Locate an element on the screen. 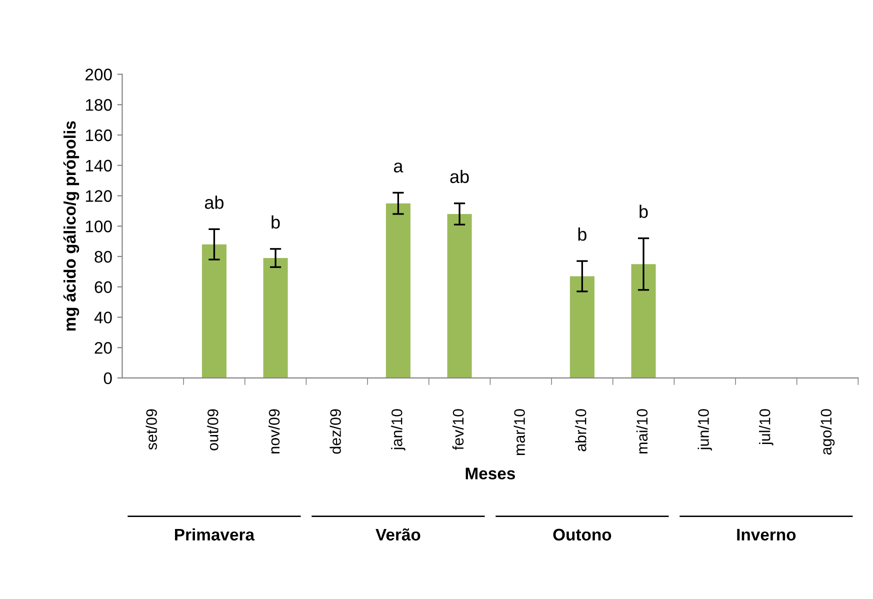 The image size is (873, 599). y-tick-label: 100 is located at coordinates (99, 226).